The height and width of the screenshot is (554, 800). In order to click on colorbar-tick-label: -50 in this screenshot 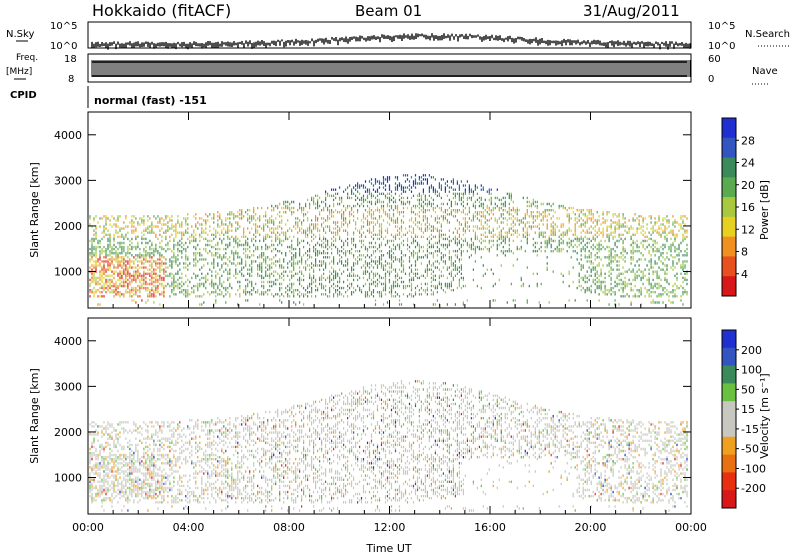, I will do `click(750, 449)`.